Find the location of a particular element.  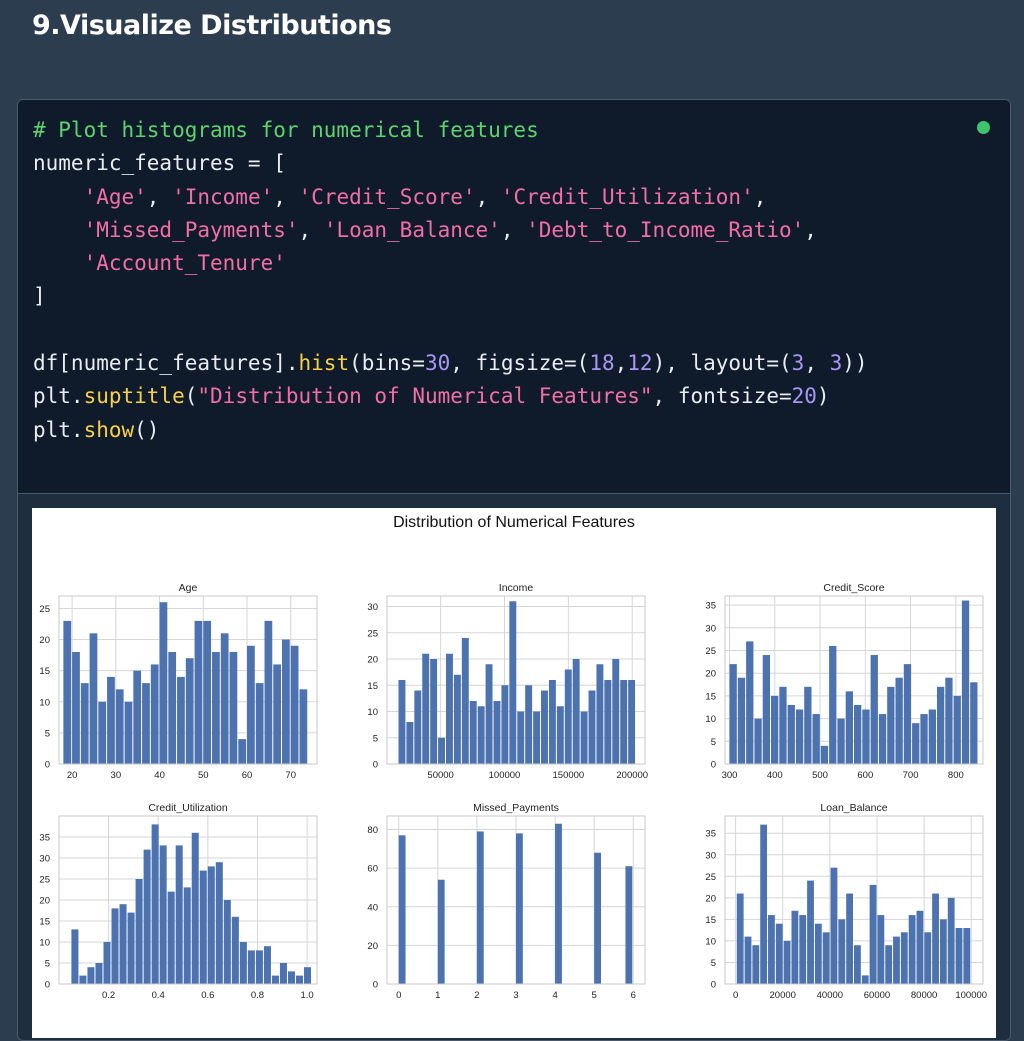

x-tick-label: 100000 is located at coordinates (505, 775).